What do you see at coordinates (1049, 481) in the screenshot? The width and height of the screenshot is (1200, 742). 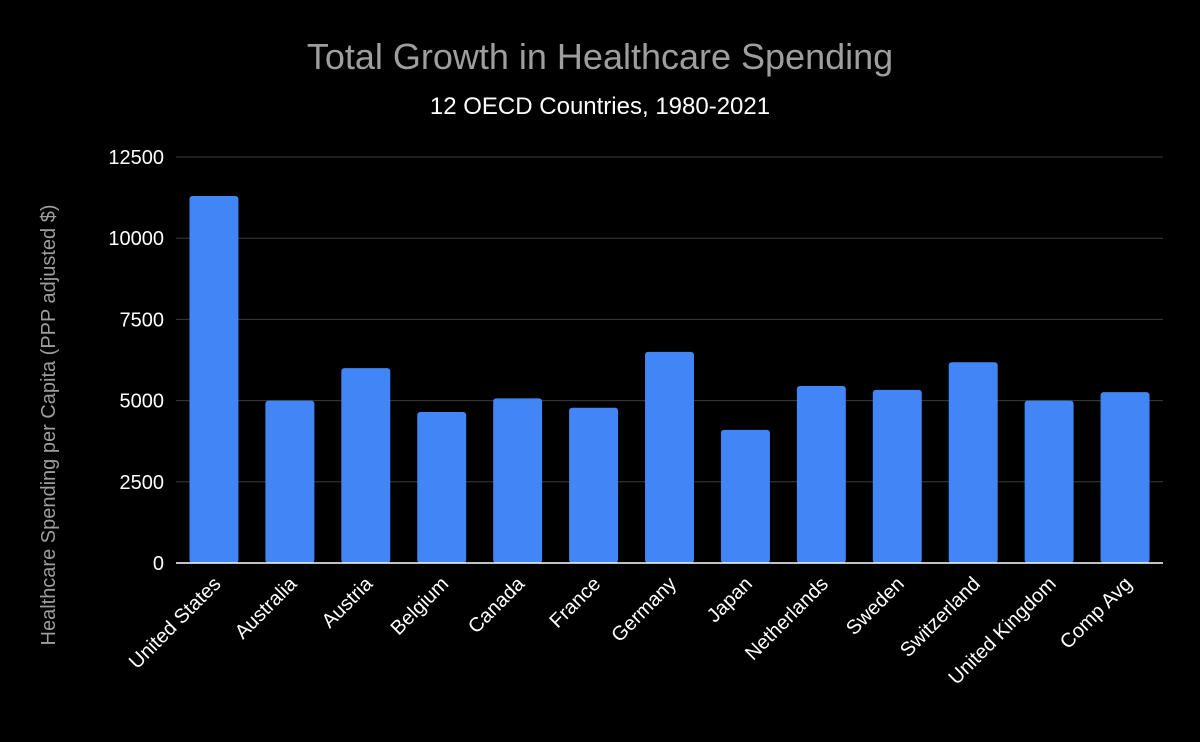 I see `bar-united-kingdom` at bounding box center [1049, 481].